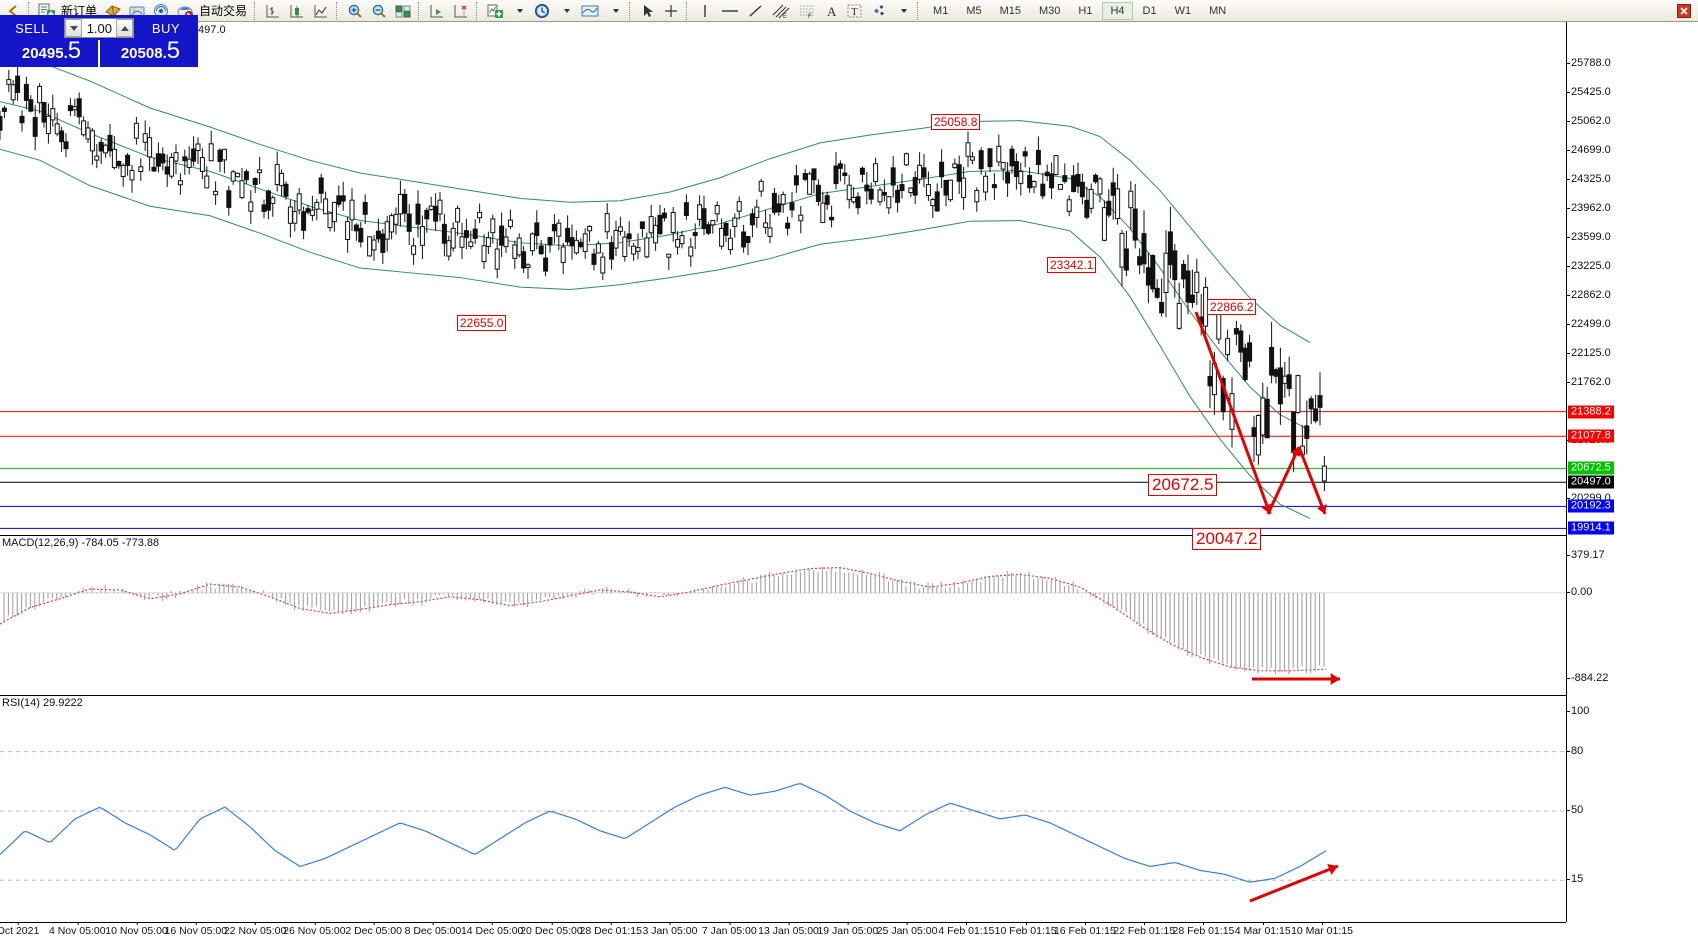 This screenshot has width=1698, height=940. I want to click on rsi-axis: 100 80 50 15, so click(1631, 808).